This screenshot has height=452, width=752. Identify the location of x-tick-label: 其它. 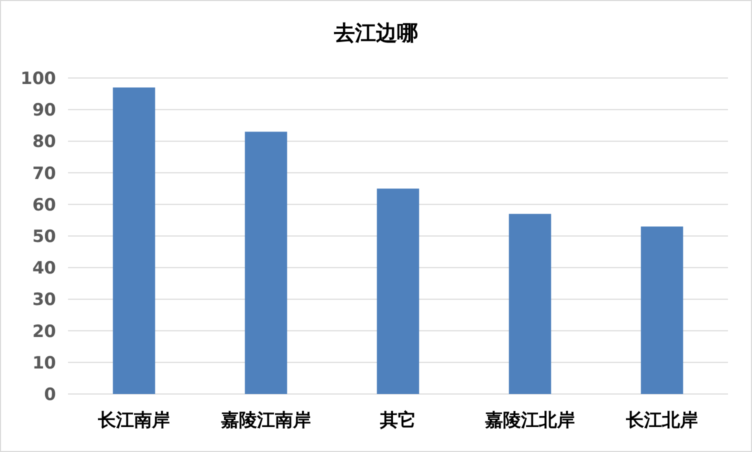
(397, 420).